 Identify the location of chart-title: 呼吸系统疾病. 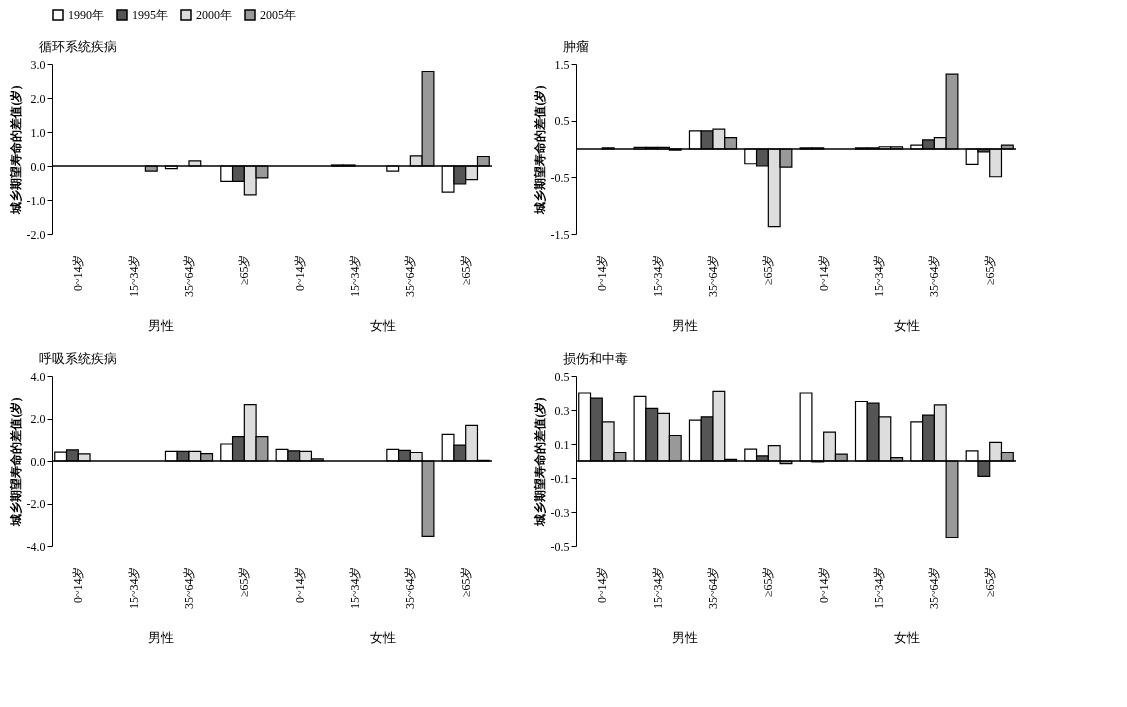
(78, 358).